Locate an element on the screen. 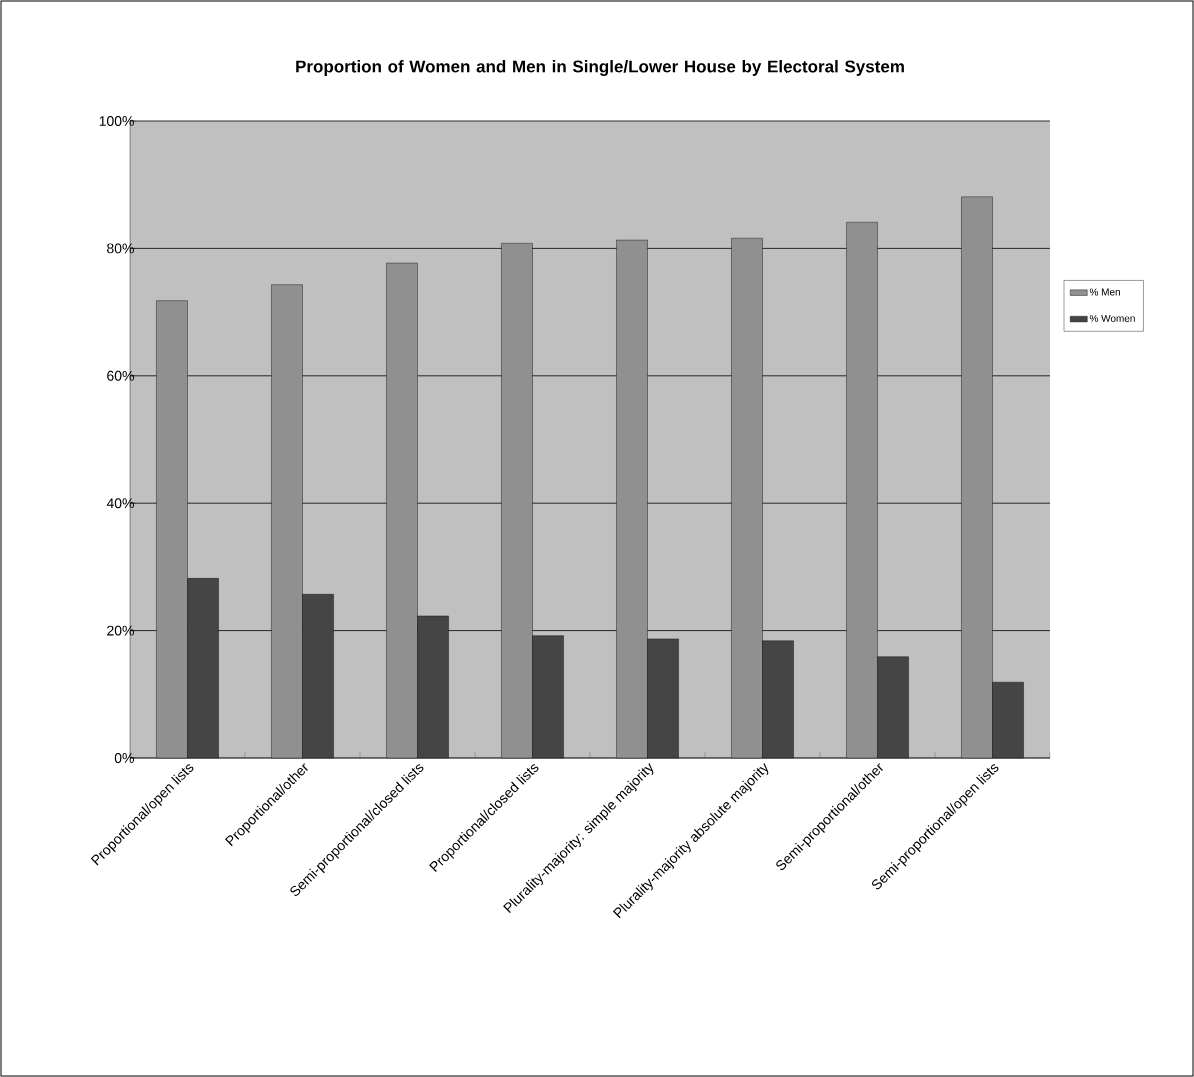 The height and width of the screenshot is (1077, 1194). y-tick-label: 80% is located at coordinates (120, 248).